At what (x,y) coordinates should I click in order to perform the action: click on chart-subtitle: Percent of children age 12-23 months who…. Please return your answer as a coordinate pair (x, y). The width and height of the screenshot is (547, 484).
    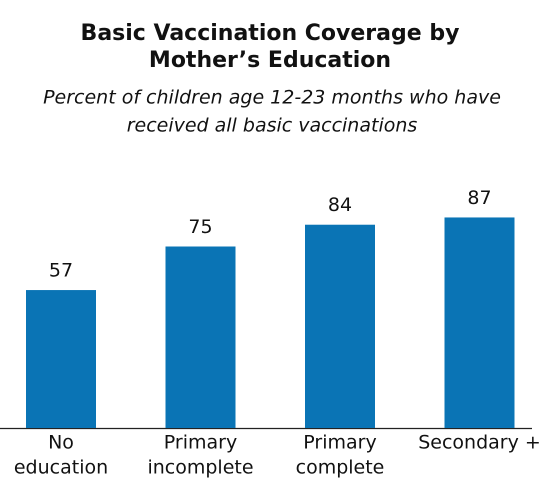
    Looking at the image, I should click on (272, 98).